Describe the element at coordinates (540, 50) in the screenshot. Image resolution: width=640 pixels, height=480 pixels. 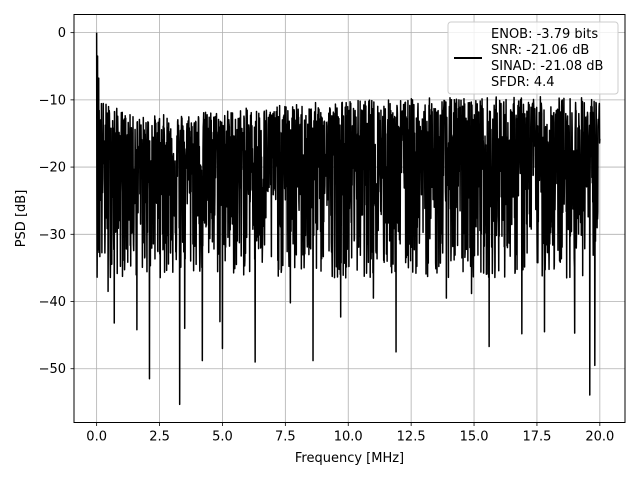
I see `legend-line-snr: SNR: -21.06 dB` at that location.